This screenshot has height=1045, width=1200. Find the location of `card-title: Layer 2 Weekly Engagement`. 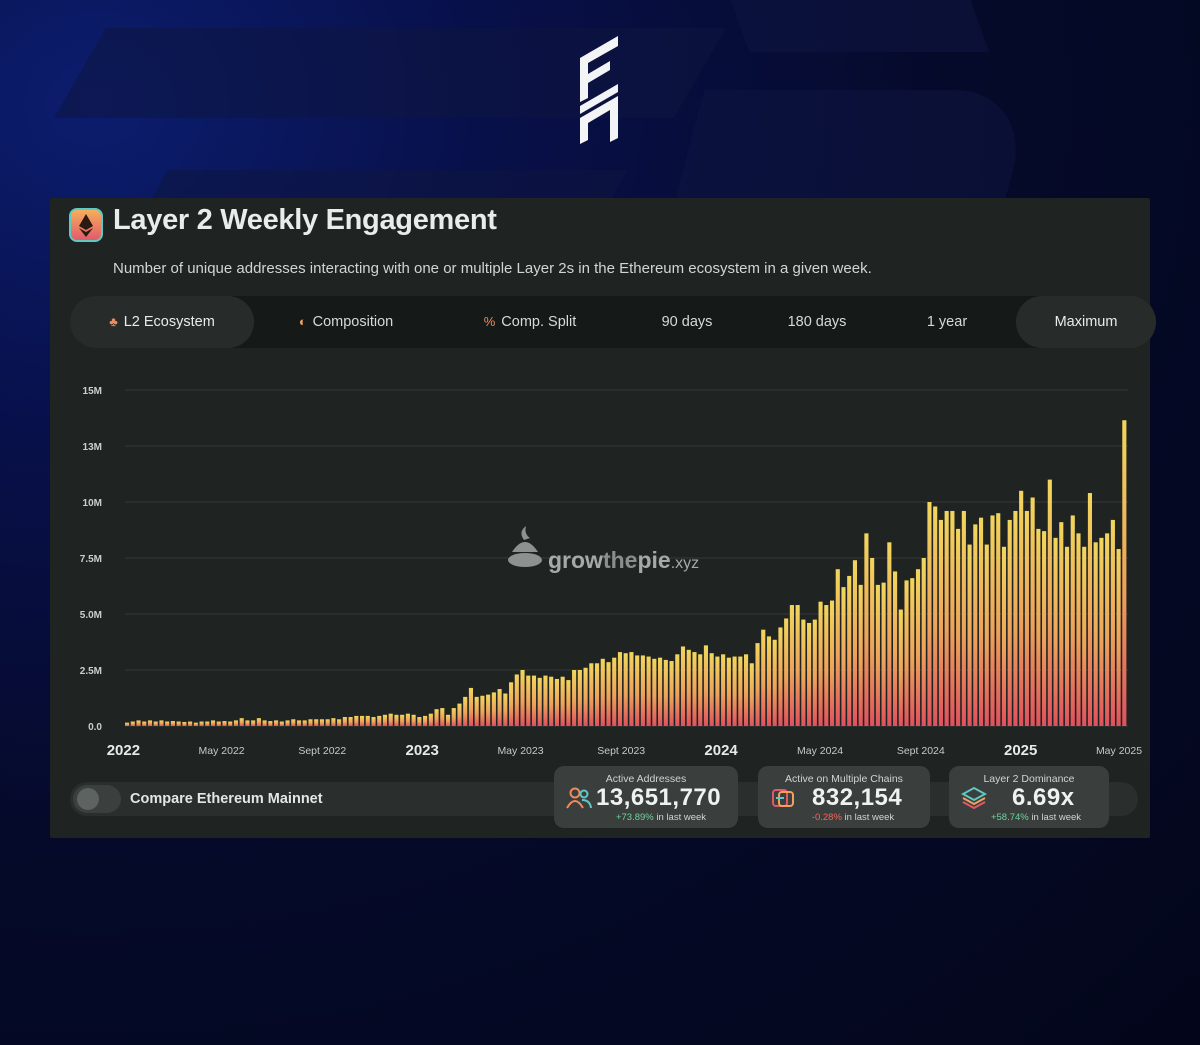

card-title: Layer 2 Weekly Engagement is located at coordinates (305, 220).